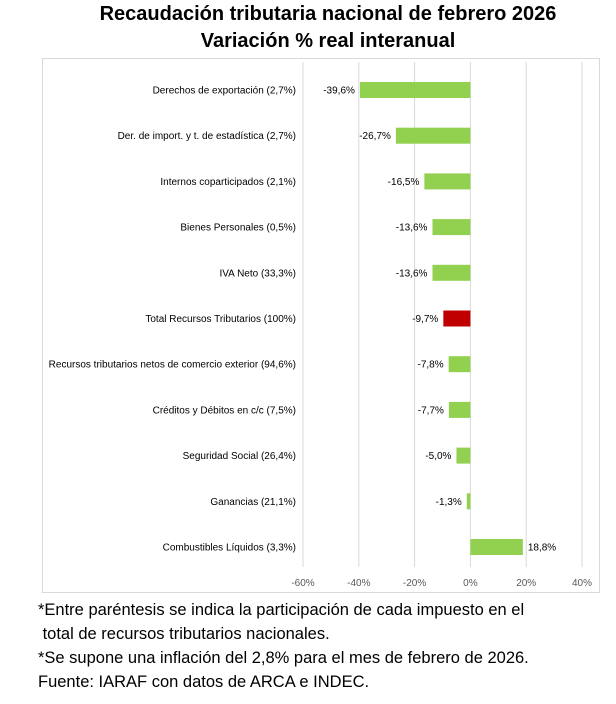 The width and height of the screenshot is (616, 704). Describe the element at coordinates (238, 228) in the screenshot. I see `category-label: Bienes Personales (0,5%)` at that location.